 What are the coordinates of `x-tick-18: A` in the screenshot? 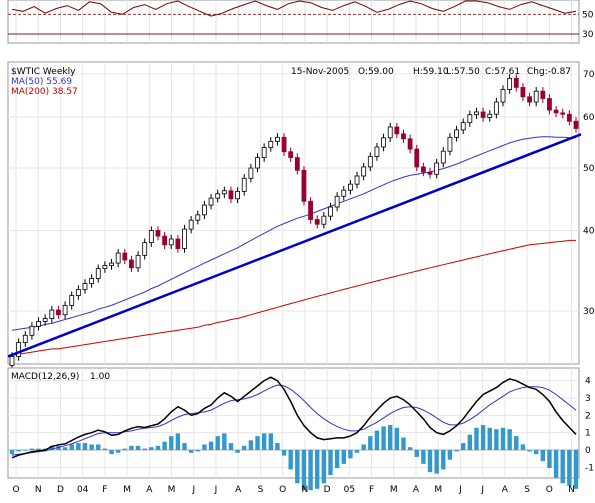 It's located at (416, 490).